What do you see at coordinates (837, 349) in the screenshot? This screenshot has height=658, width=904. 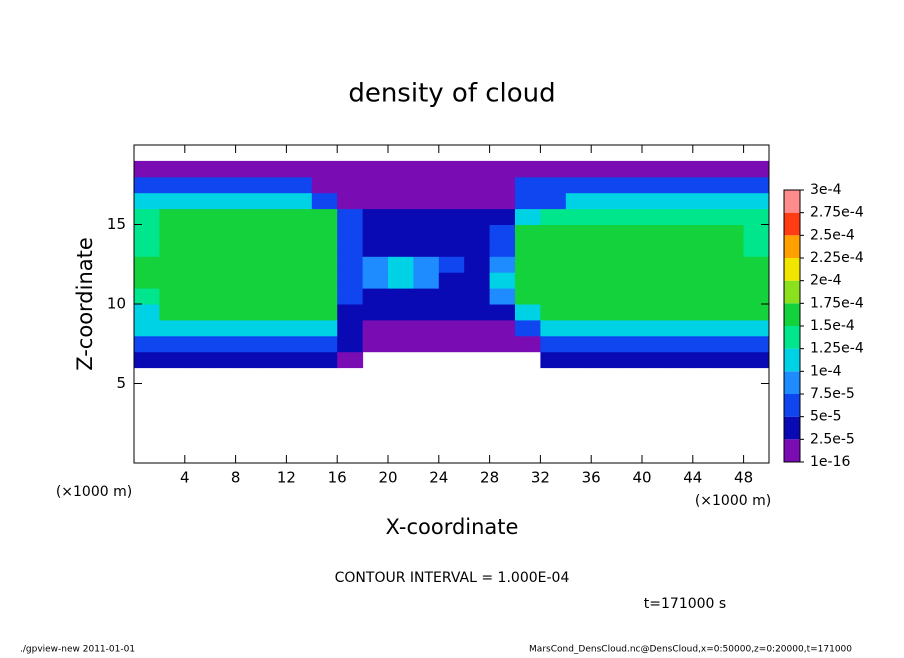 I see `colorbar-label: 1.25e-4` at bounding box center [837, 349].